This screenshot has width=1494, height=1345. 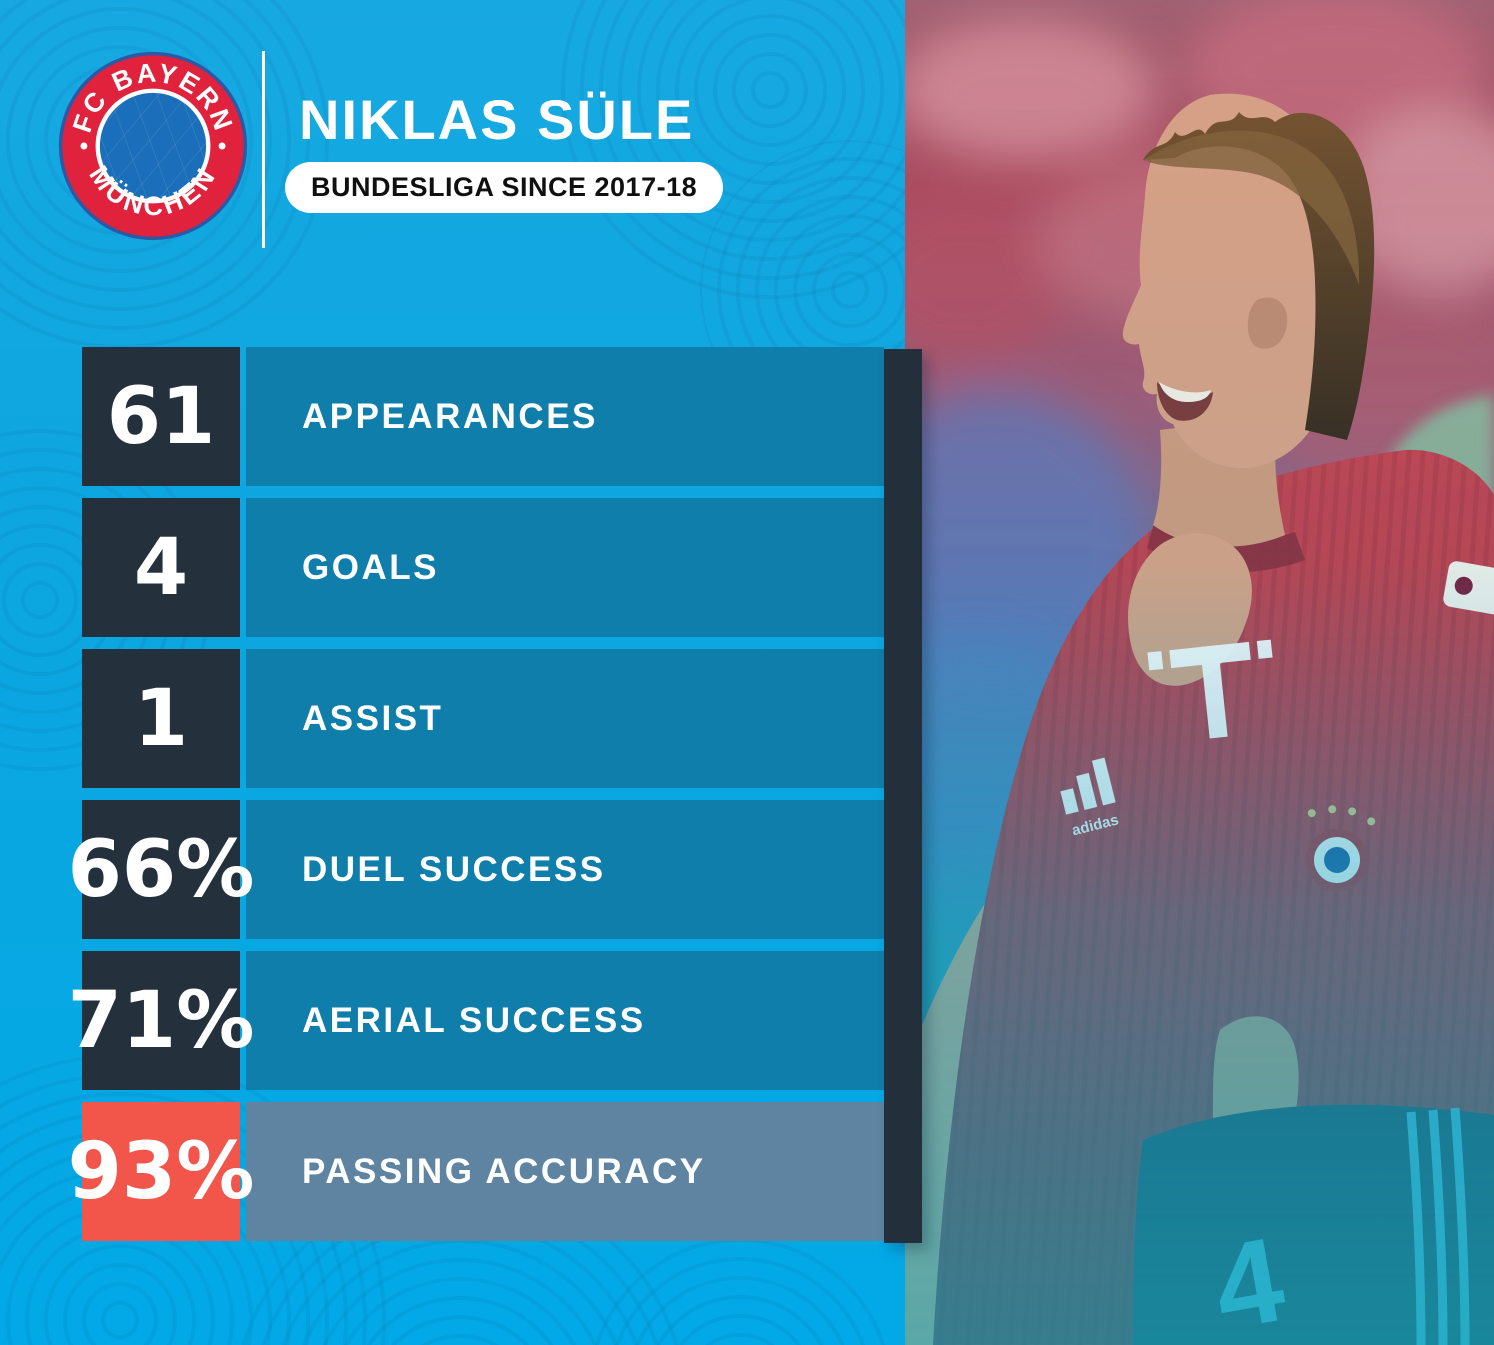 What do you see at coordinates (565, 718) in the screenshot?
I see `stat-bar: ASSIST` at bounding box center [565, 718].